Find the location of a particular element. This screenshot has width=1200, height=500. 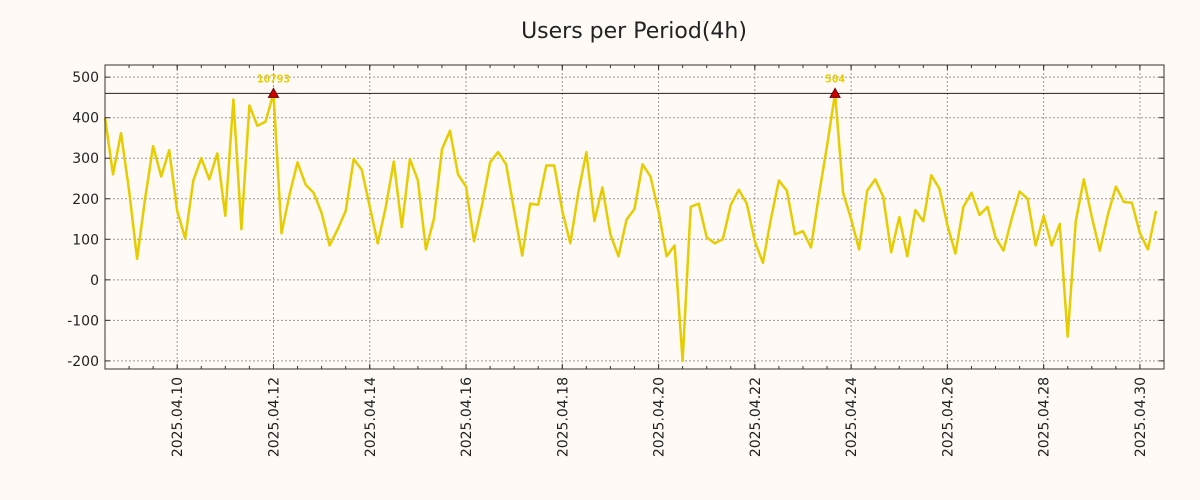

x-tick-label: 2025.04.26 is located at coordinates (948, 417).